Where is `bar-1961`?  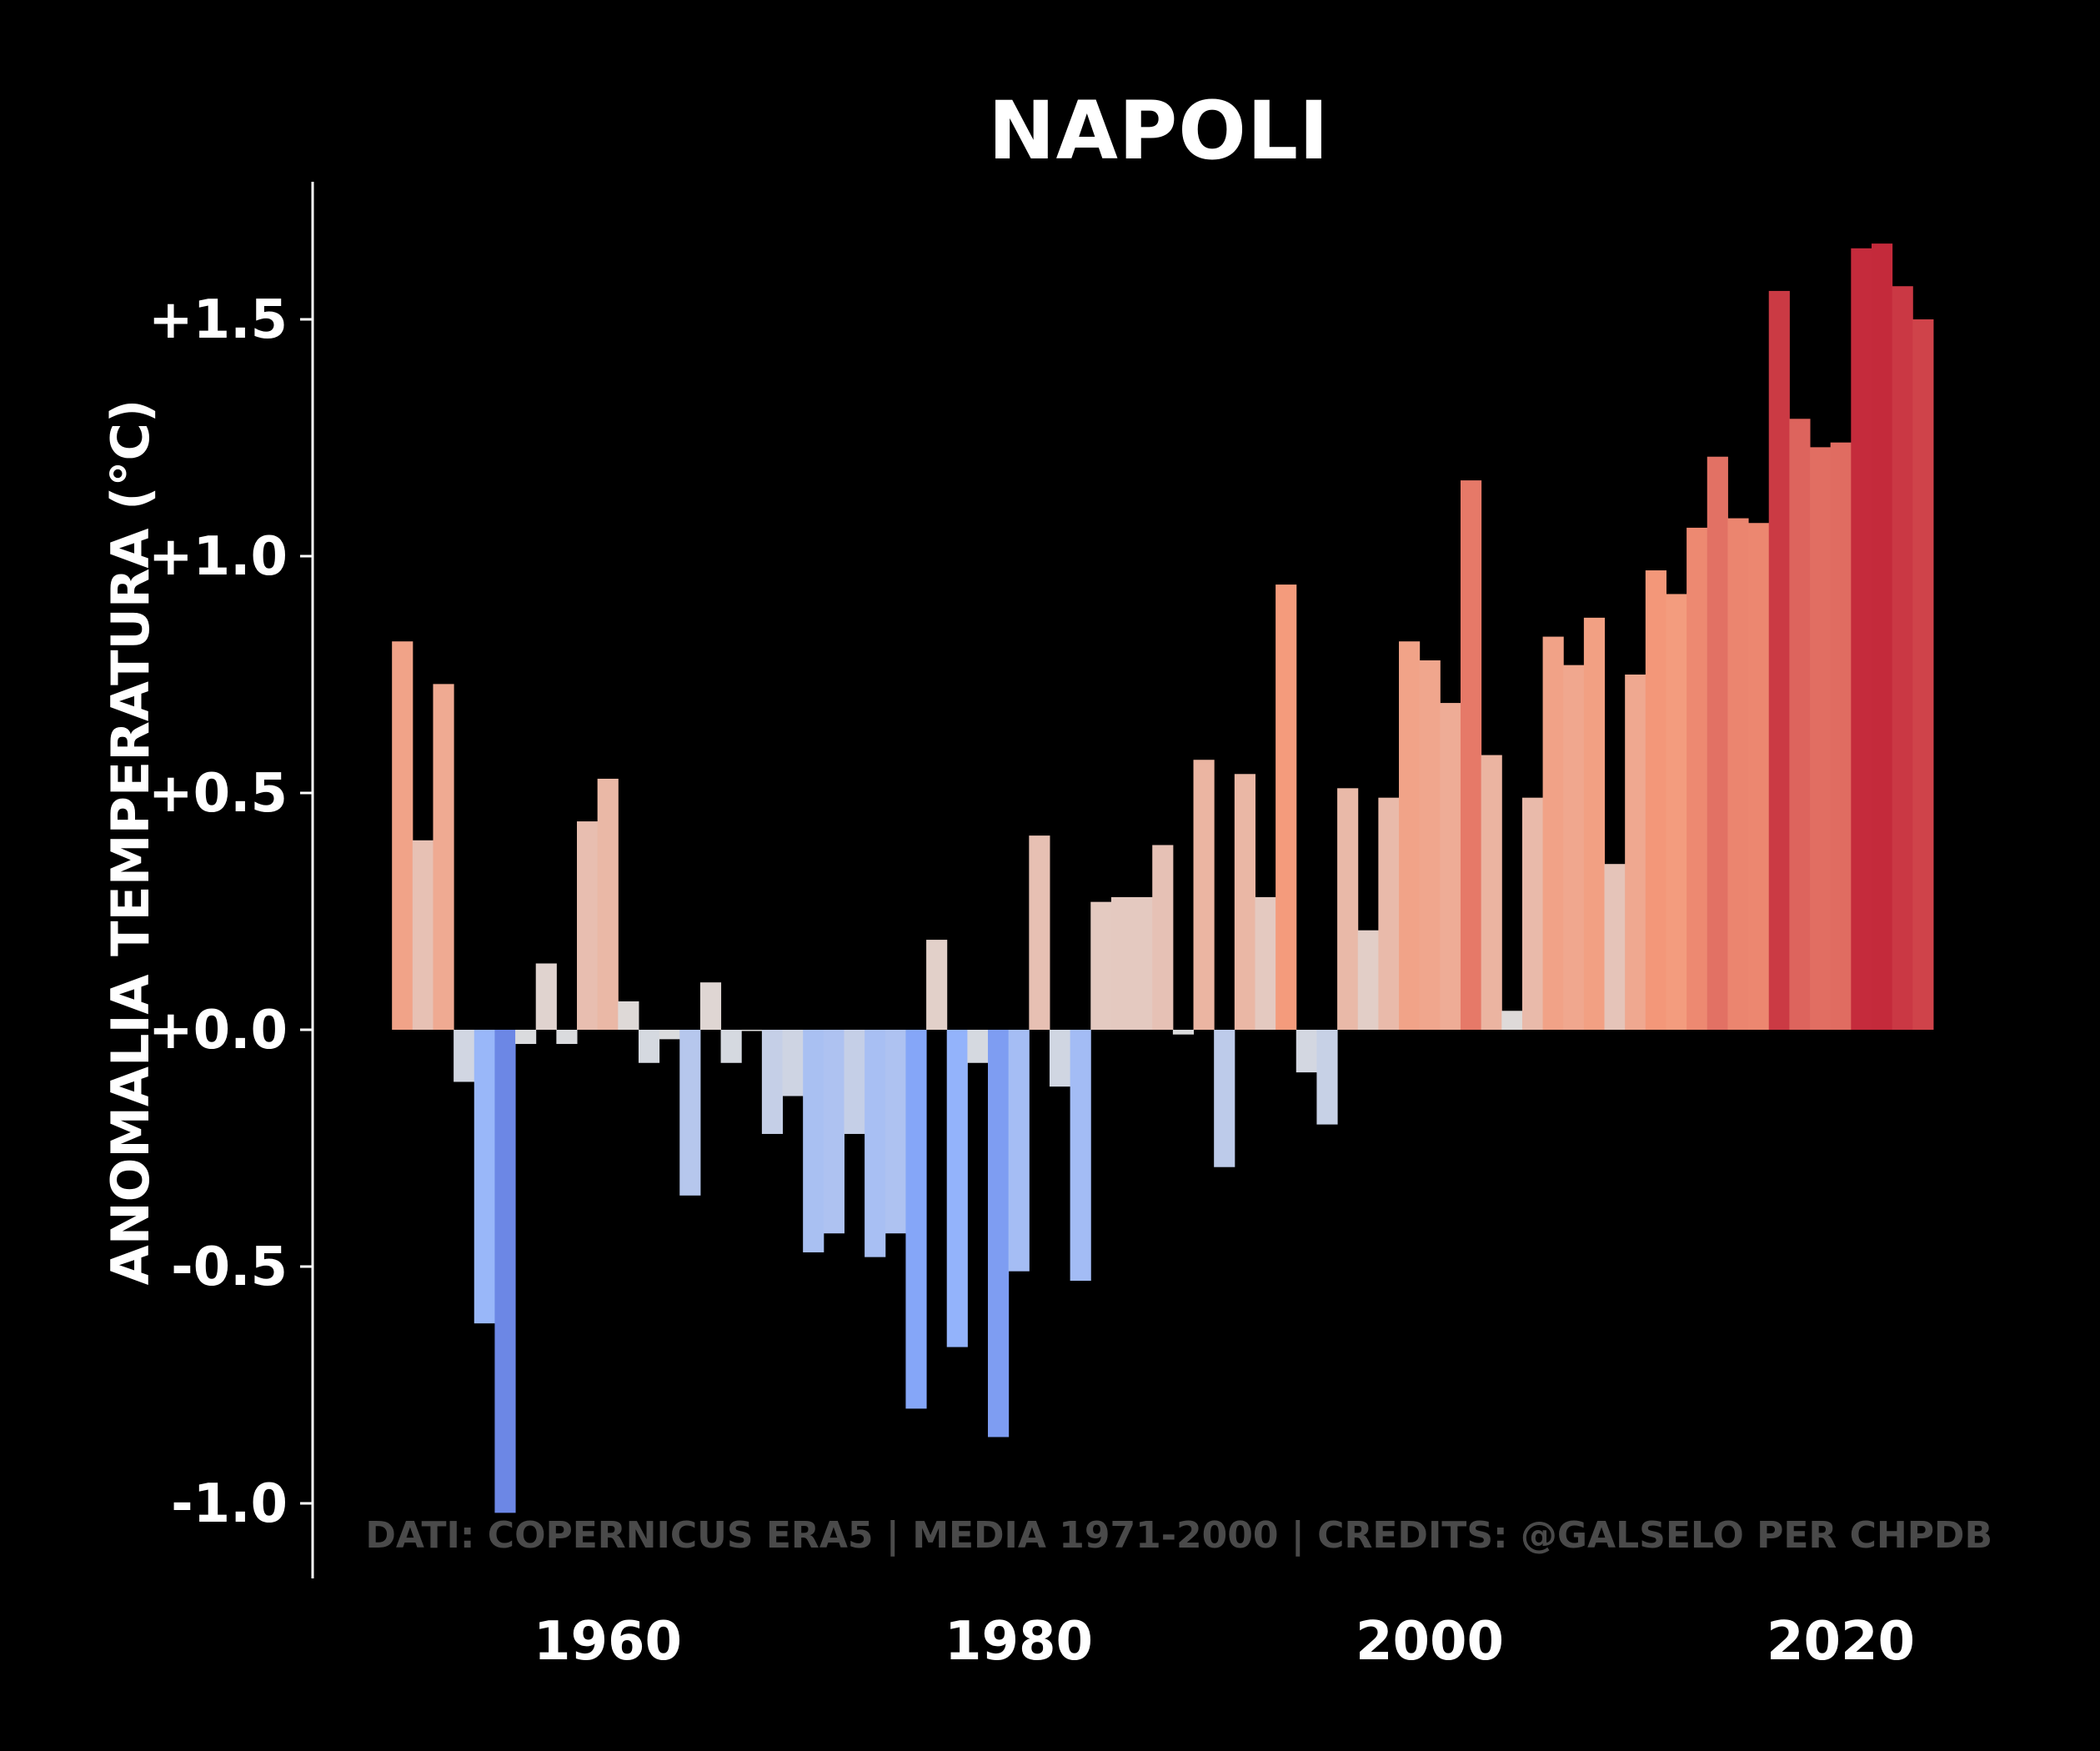
bar-1961 is located at coordinates (628, 1015).